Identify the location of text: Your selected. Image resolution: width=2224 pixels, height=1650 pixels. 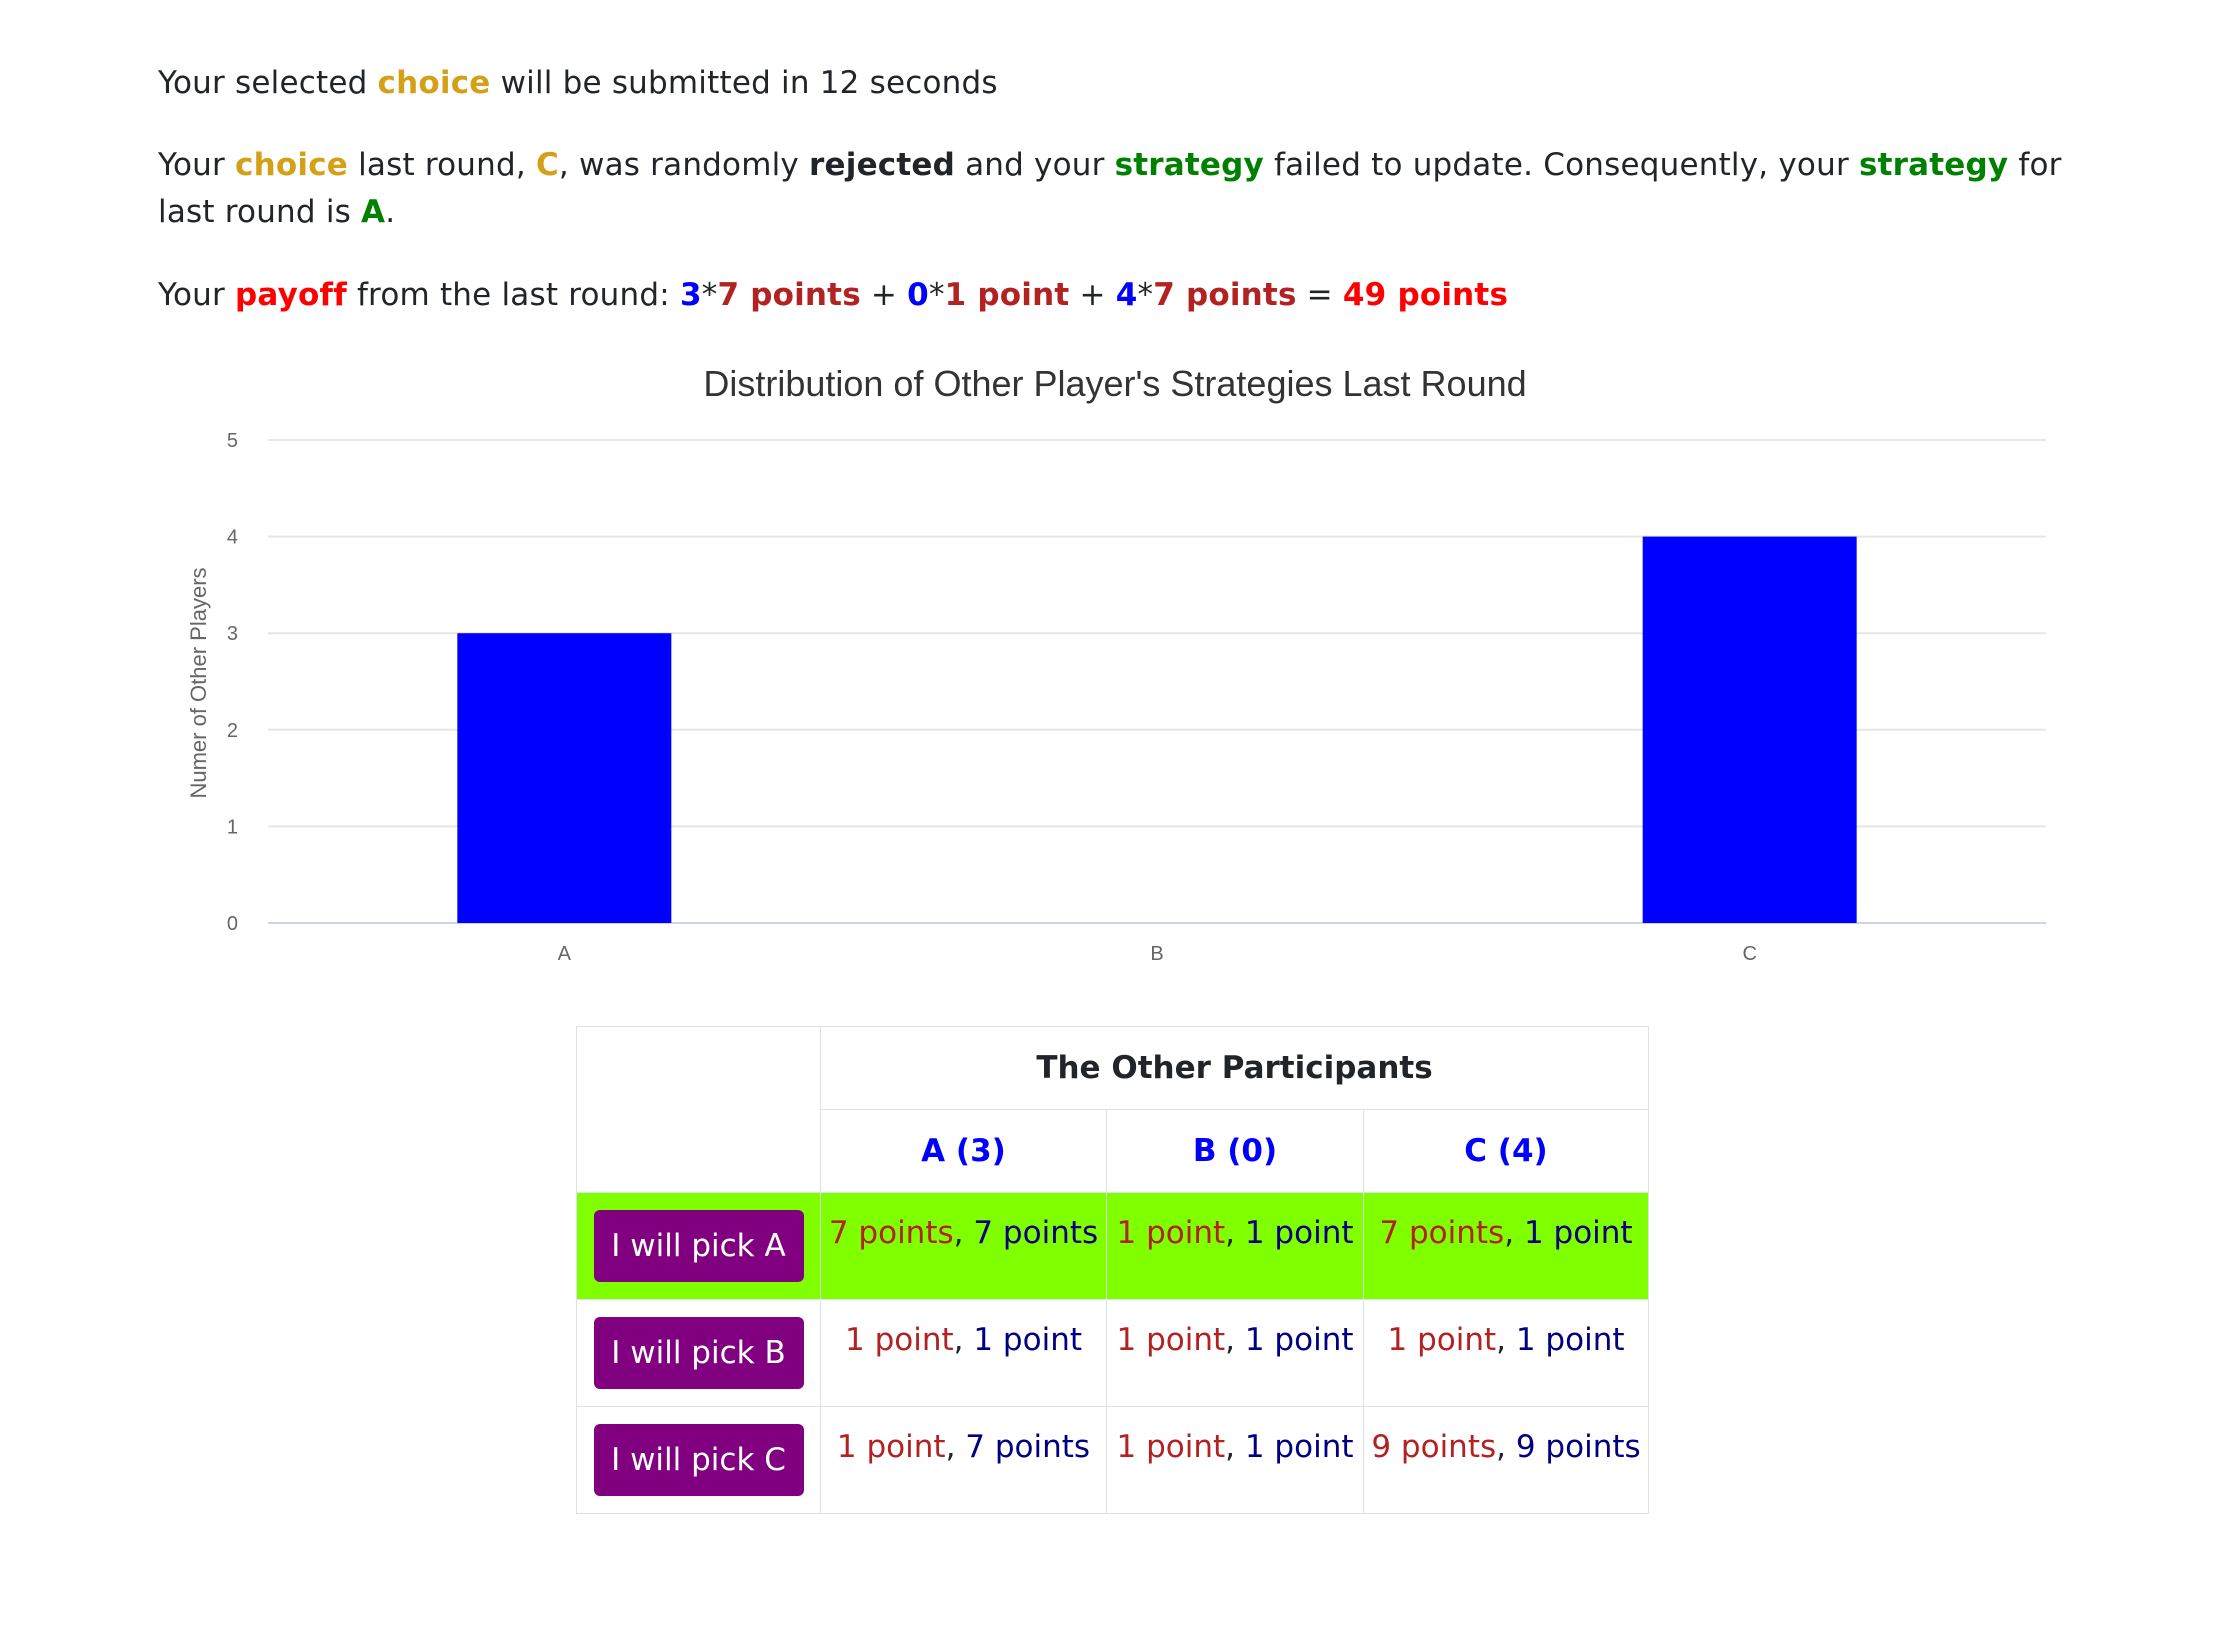
(268, 83).